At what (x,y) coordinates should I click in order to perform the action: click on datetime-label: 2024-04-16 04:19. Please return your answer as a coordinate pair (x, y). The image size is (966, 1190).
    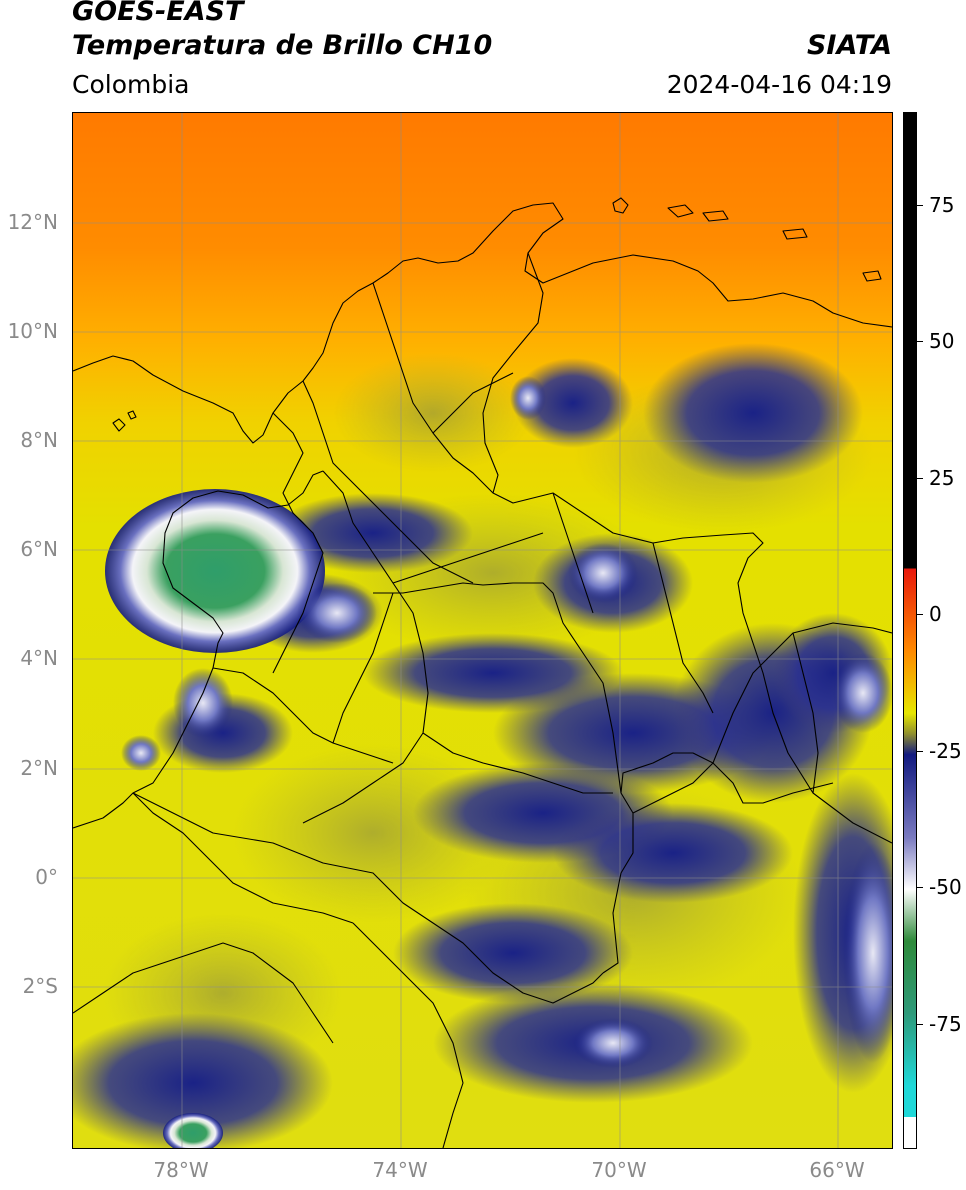
    Looking at the image, I should click on (779, 84).